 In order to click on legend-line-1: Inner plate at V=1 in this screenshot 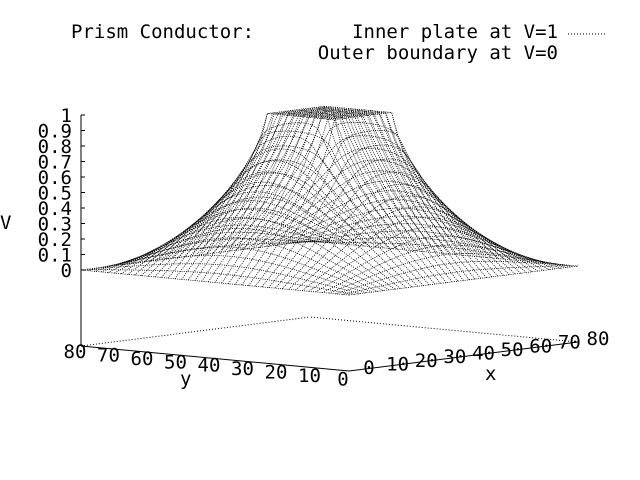, I will do `click(455, 32)`.